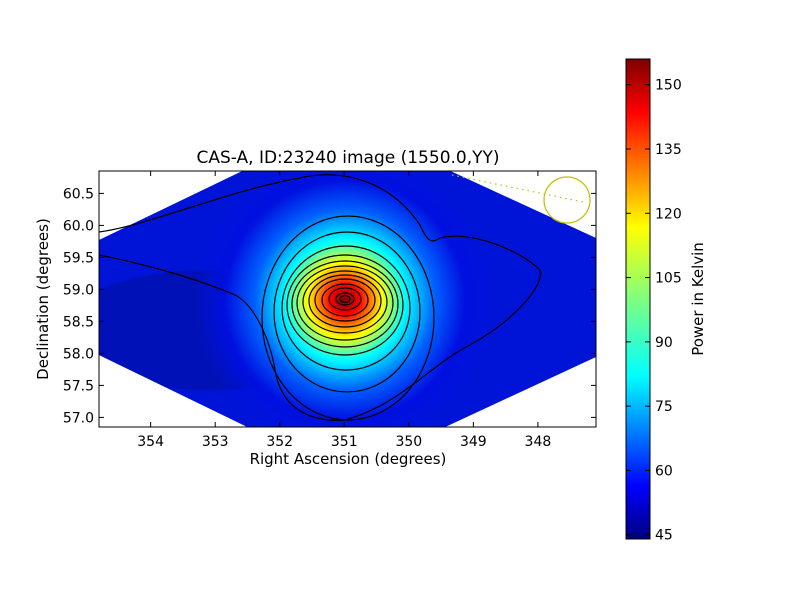 The image size is (800, 600). I want to click on y-tick-label: 58.5, so click(78, 322).